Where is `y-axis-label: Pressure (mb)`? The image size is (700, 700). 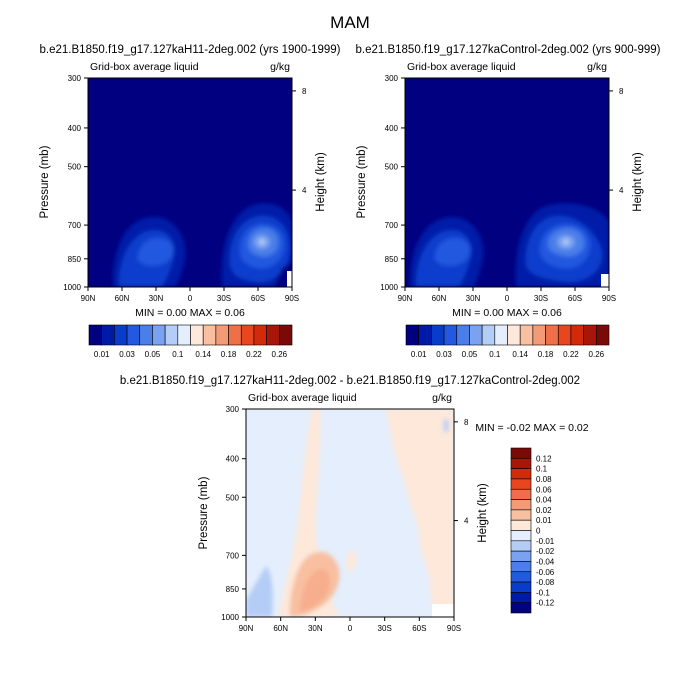
y-axis-label: Pressure (mb) is located at coordinates (362, 181).